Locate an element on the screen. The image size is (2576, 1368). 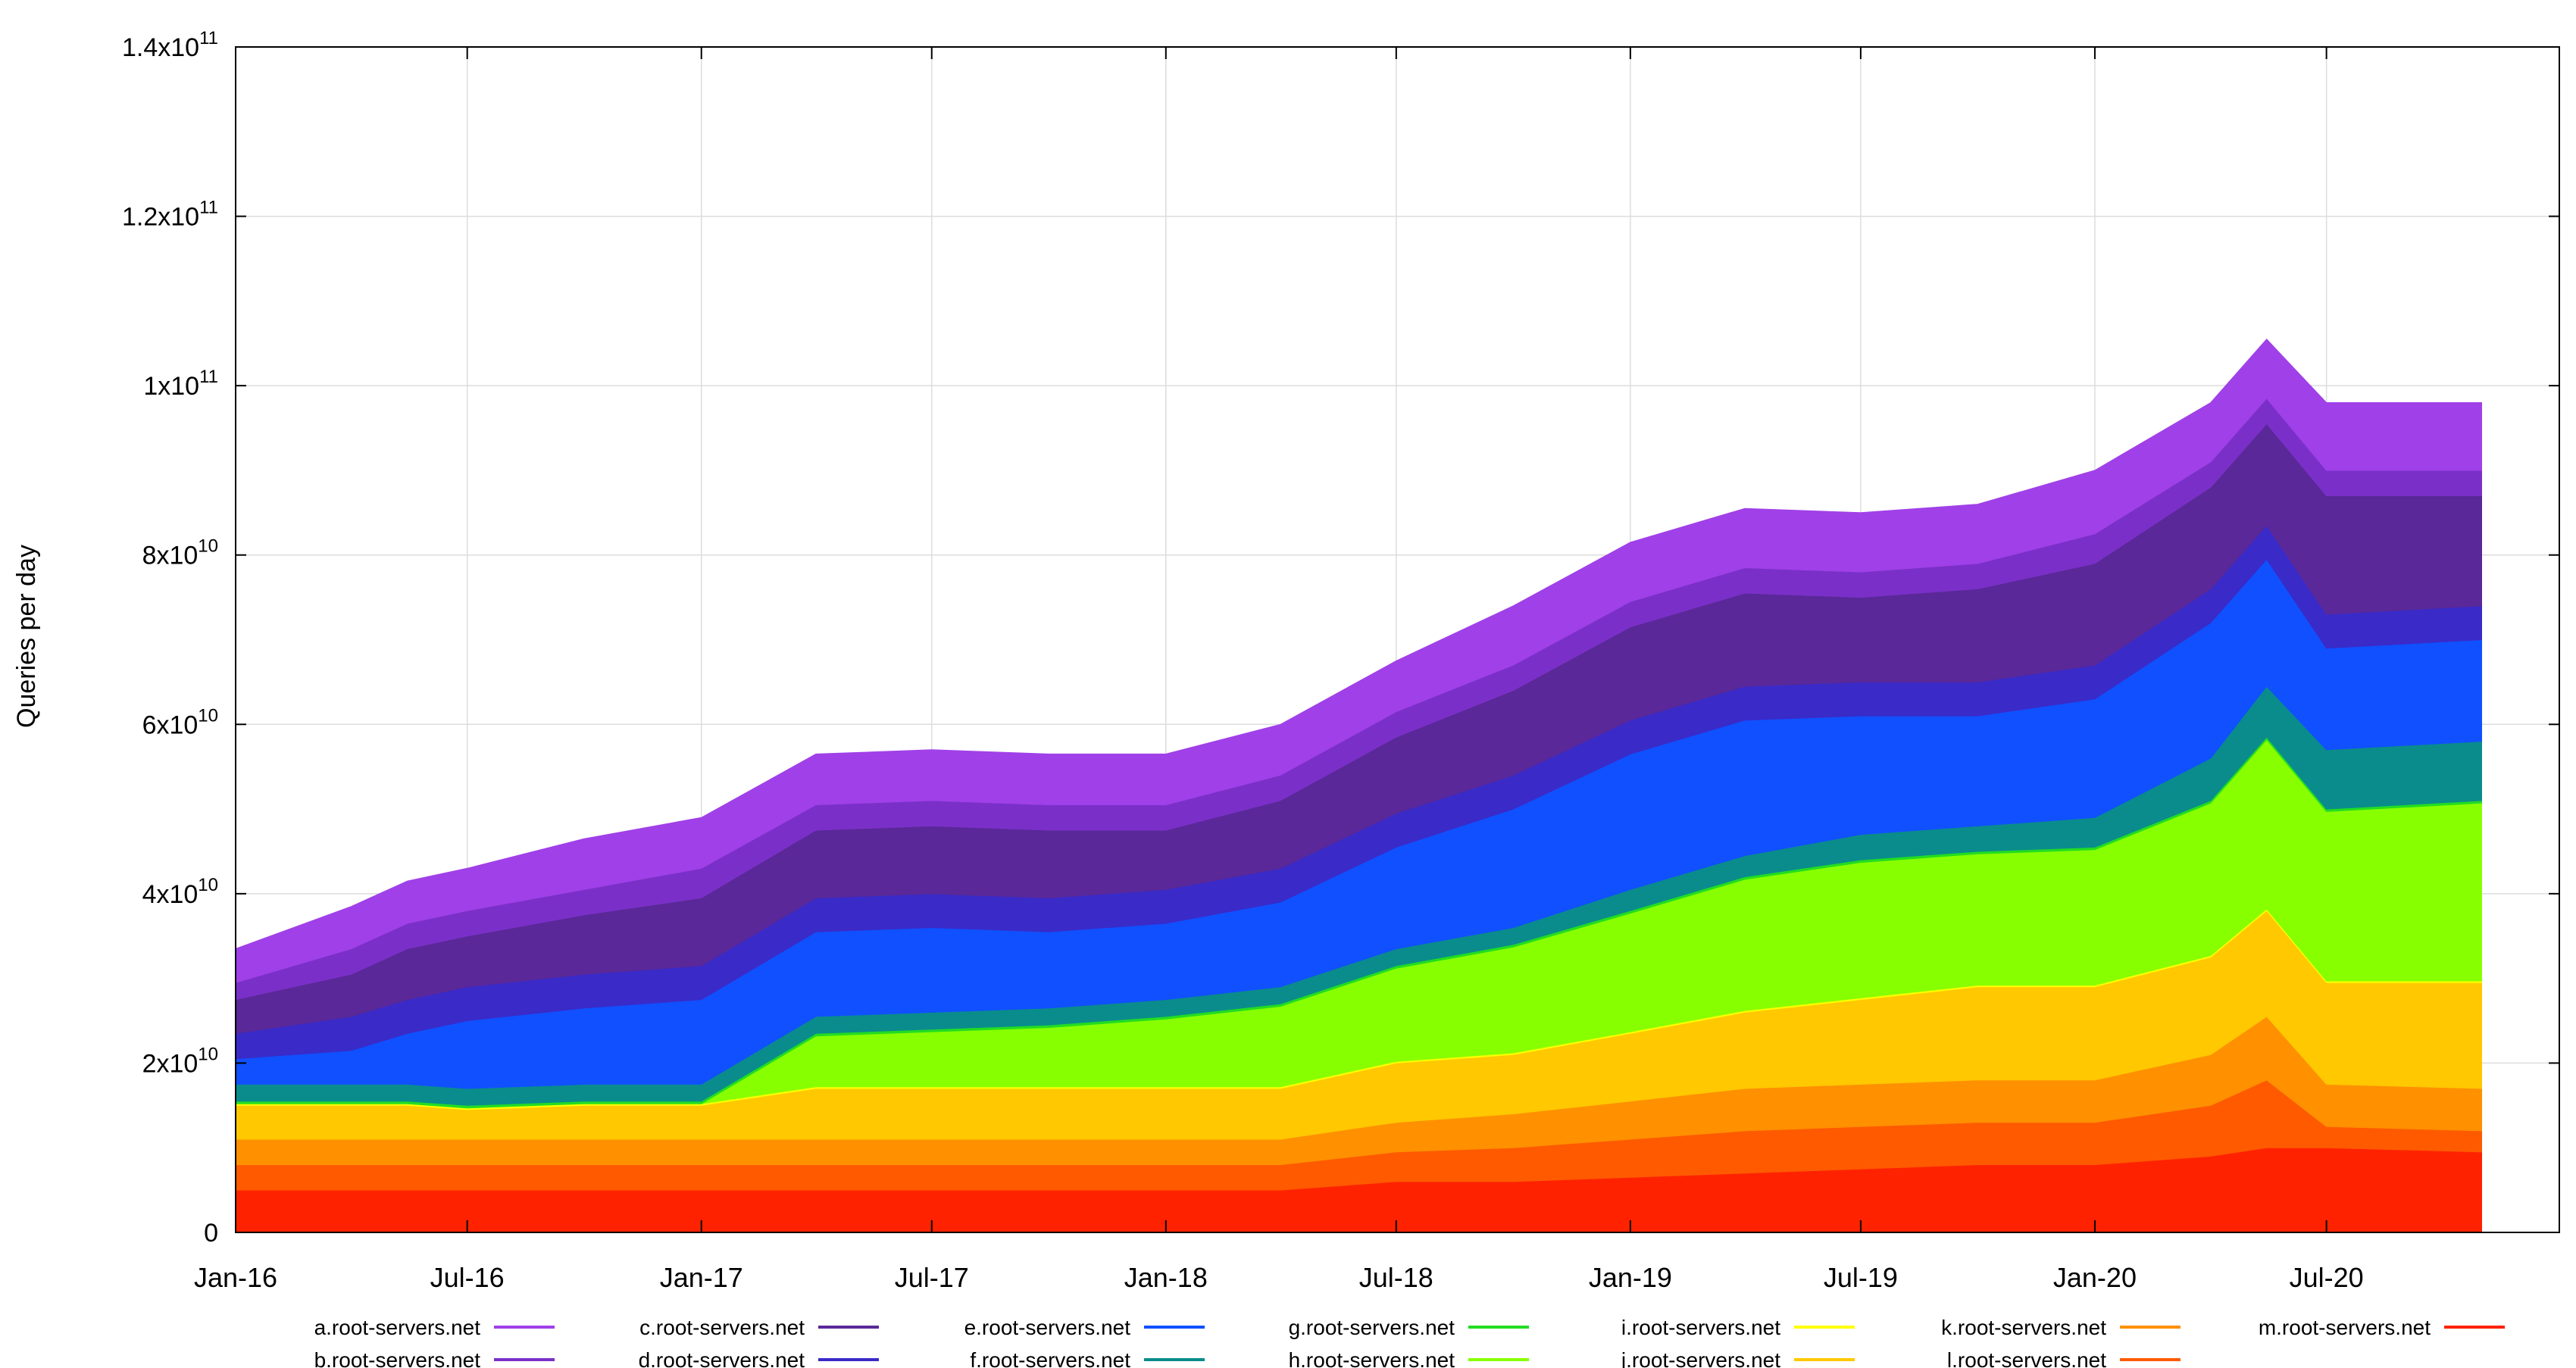
legend-label: b.root-servers.net is located at coordinates (397, 1358).